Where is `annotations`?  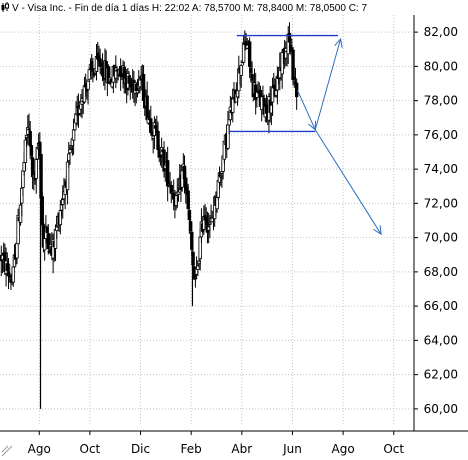 annotations is located at coordinates (305, 135).